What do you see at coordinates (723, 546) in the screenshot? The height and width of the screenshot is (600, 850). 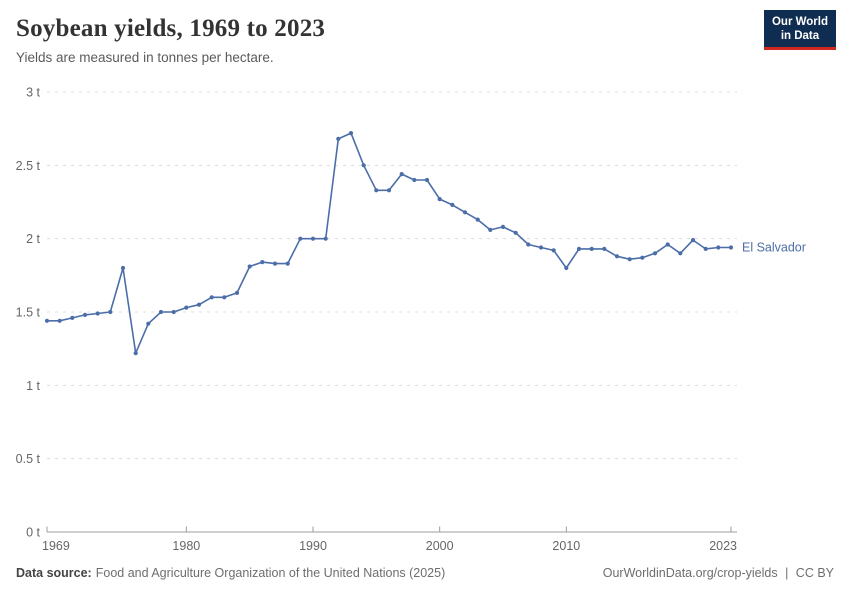 I see `x-axis-label: 2023` at bounding box center [723, 546].